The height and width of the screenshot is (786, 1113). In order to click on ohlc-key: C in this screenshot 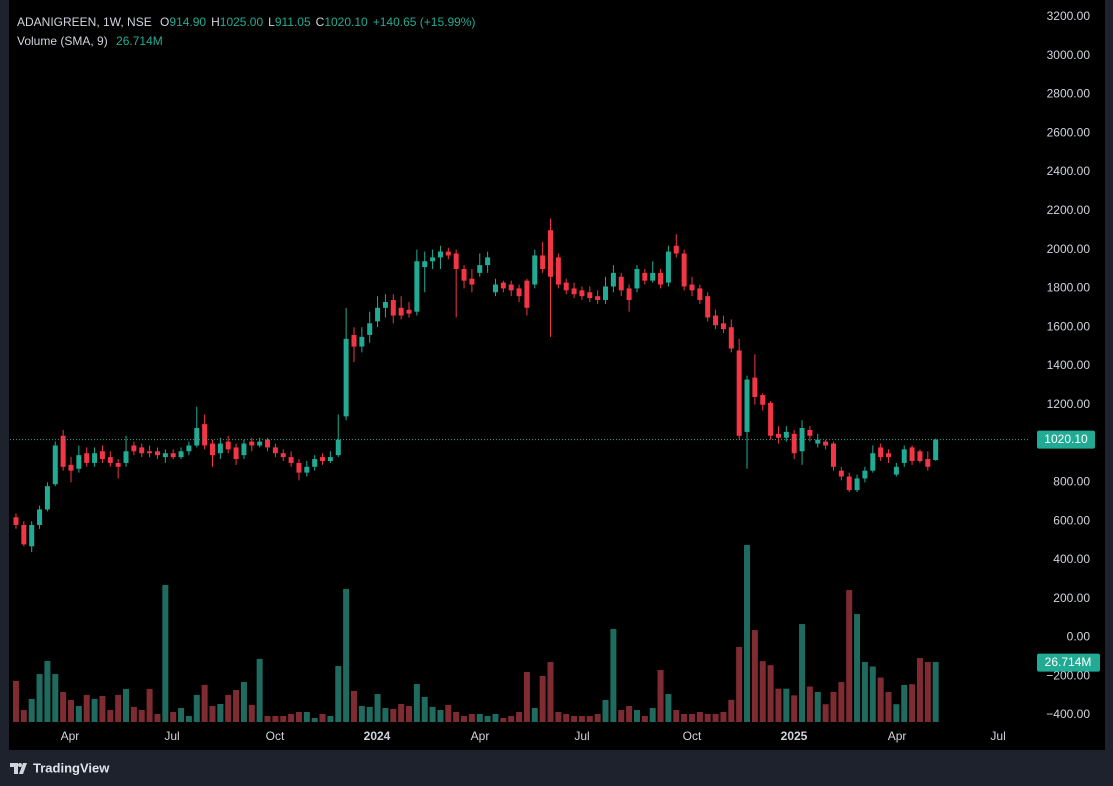, I will do `click(320, 22)`.